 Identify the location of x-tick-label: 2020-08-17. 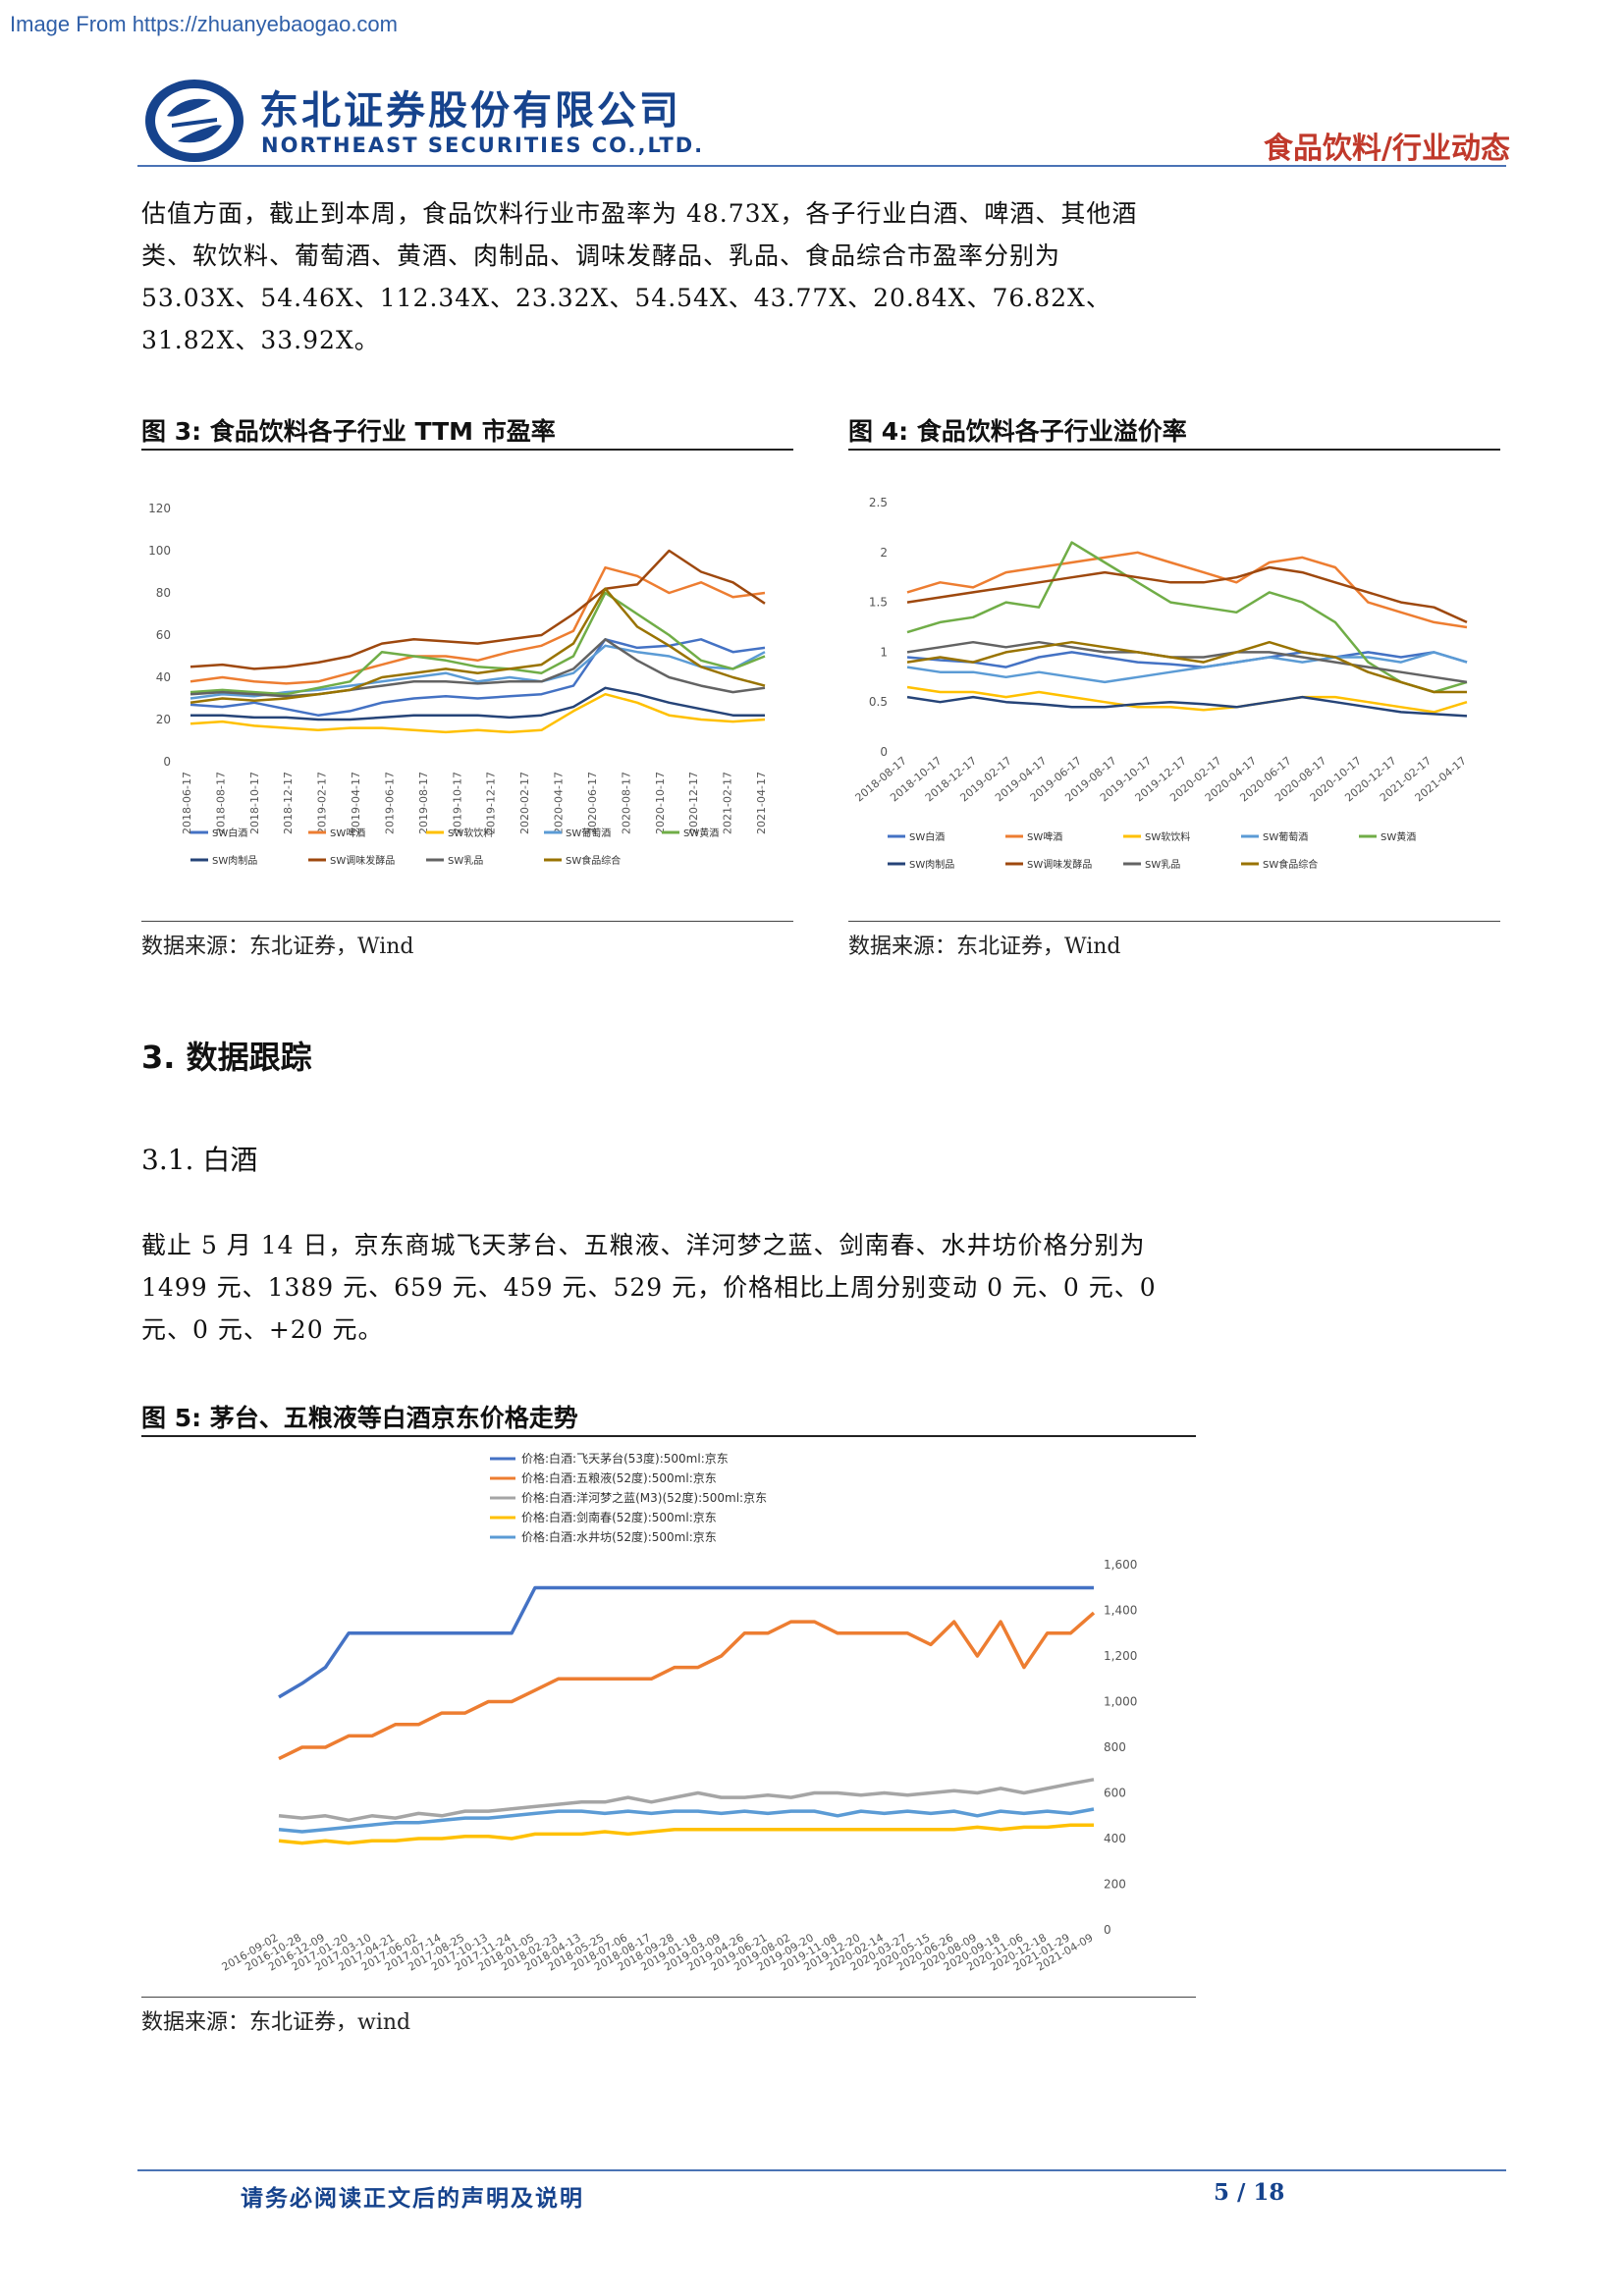
(626, 803).